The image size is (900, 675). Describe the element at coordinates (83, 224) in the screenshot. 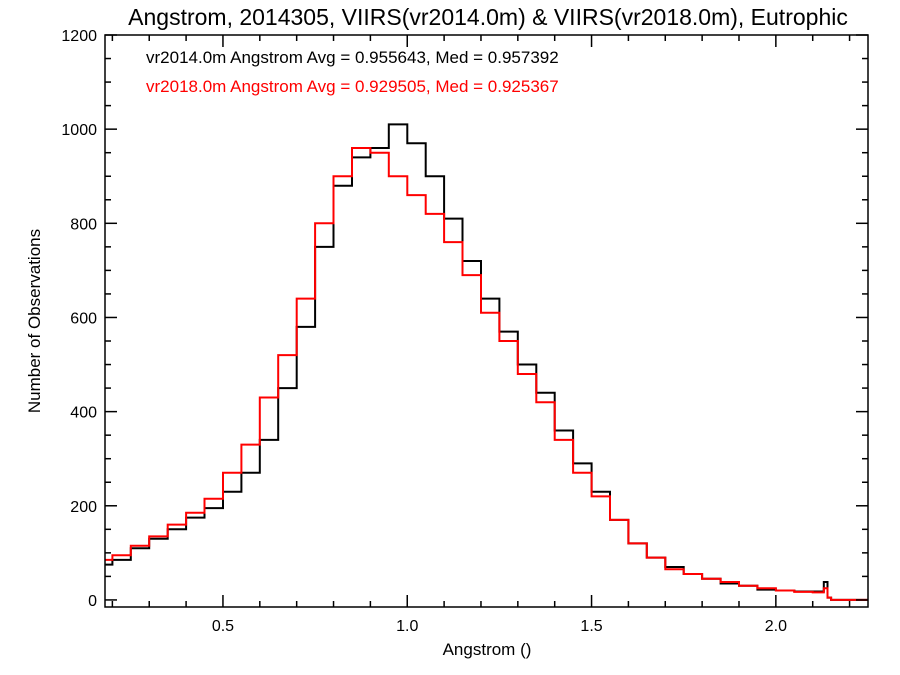

I see `y-tick-label: 800` at that location.